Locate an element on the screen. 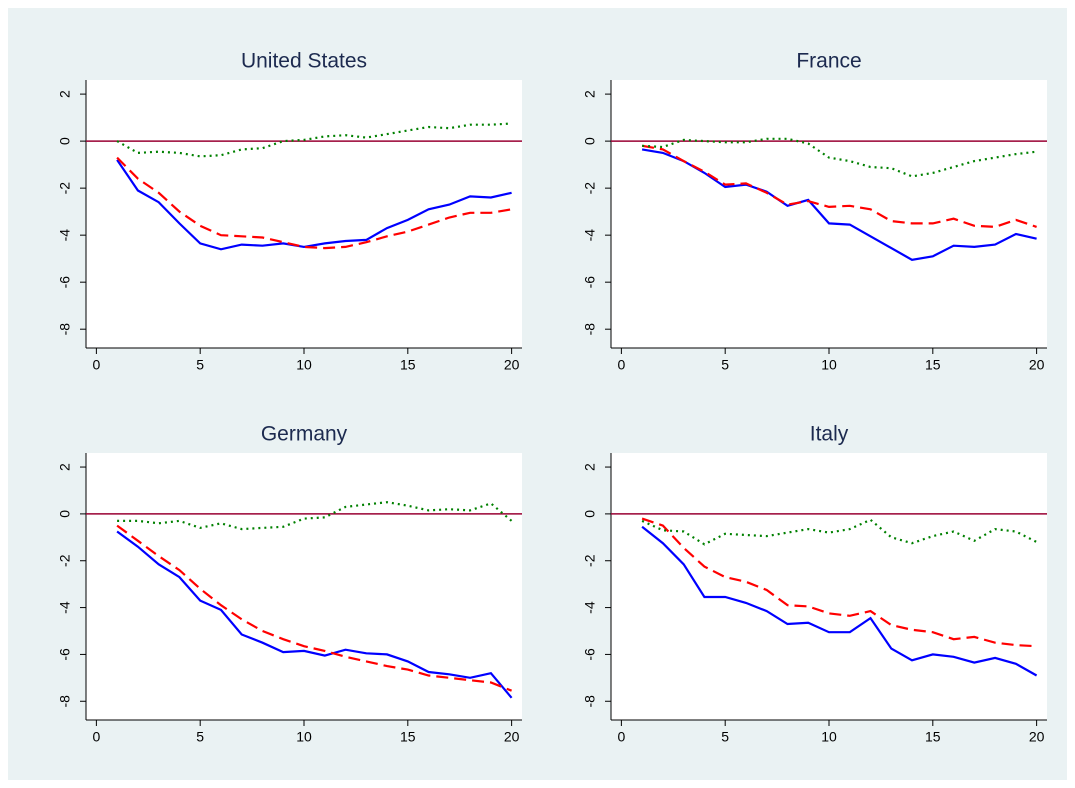 This screenshot has height=788, width=1075. panel-title: Italy is located at coordinates (829, 434).